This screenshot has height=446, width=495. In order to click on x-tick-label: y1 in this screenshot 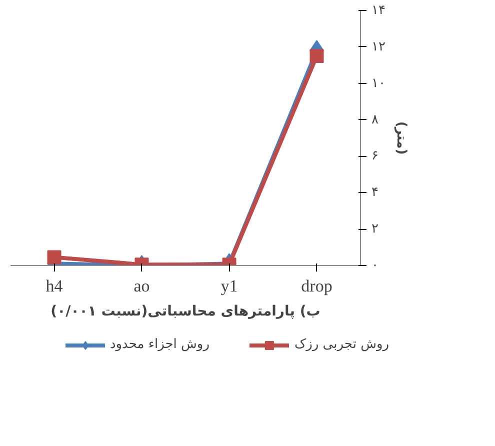, I will do `click(229, 286)`.